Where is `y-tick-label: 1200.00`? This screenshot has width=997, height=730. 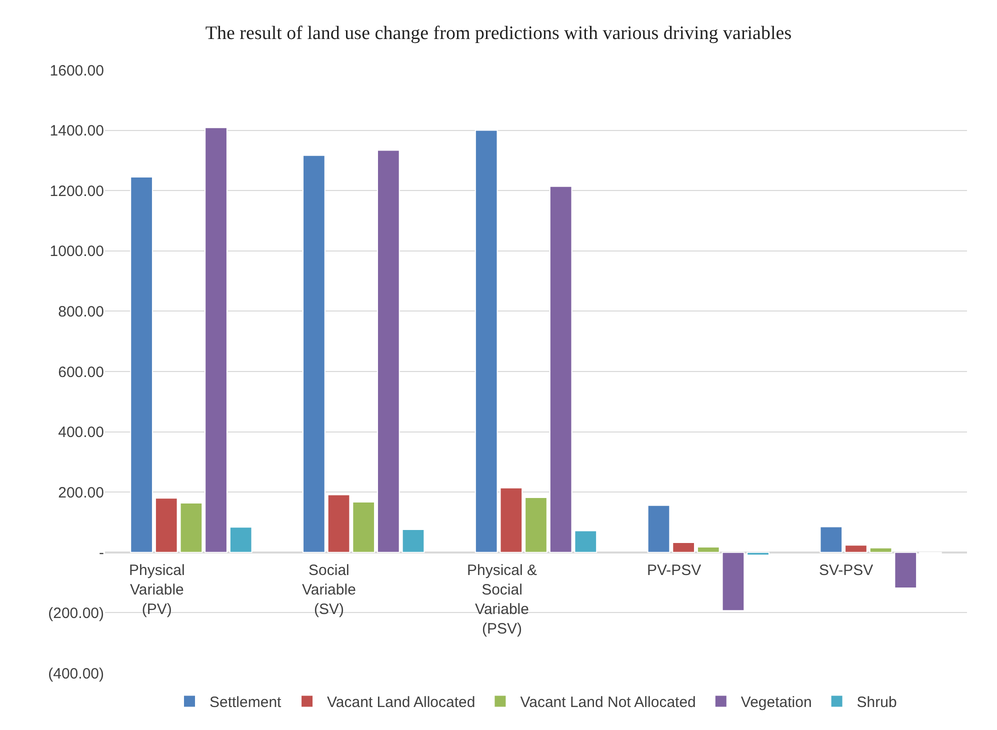 y-tick-label: 1200.00 is located at coordinates (77, 191).